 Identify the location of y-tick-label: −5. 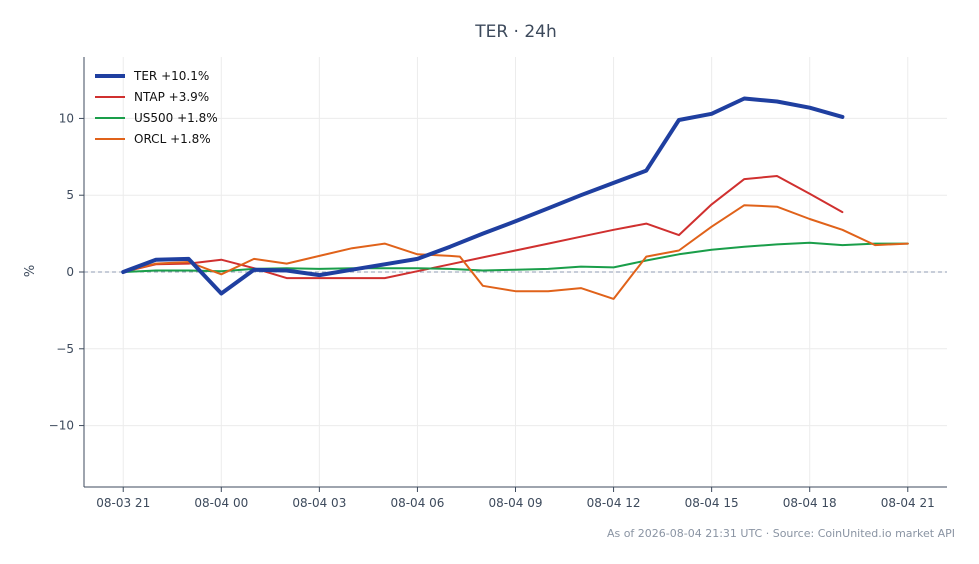
(65, 349).